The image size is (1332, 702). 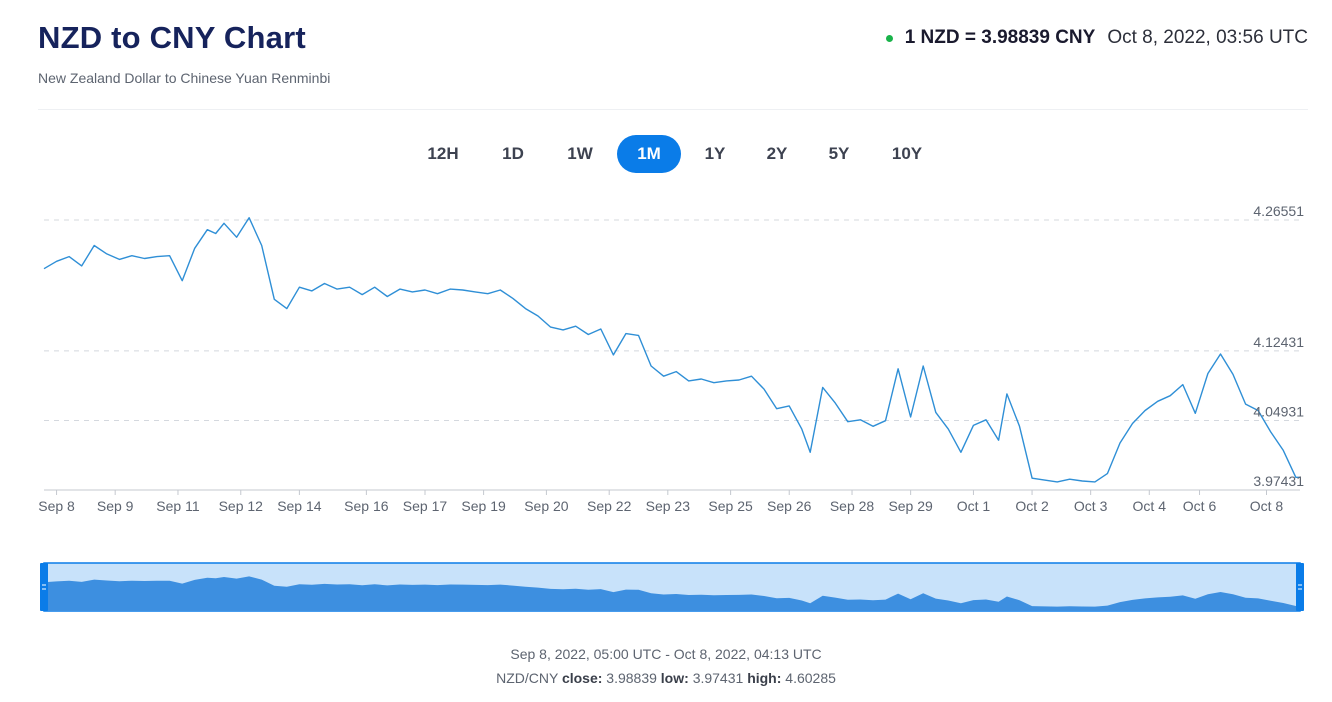 What do you see at coordinates (1200, 506) in the screenshot?
I see `x-tick-label: Oct 6` at bounding box center [1200, 506].